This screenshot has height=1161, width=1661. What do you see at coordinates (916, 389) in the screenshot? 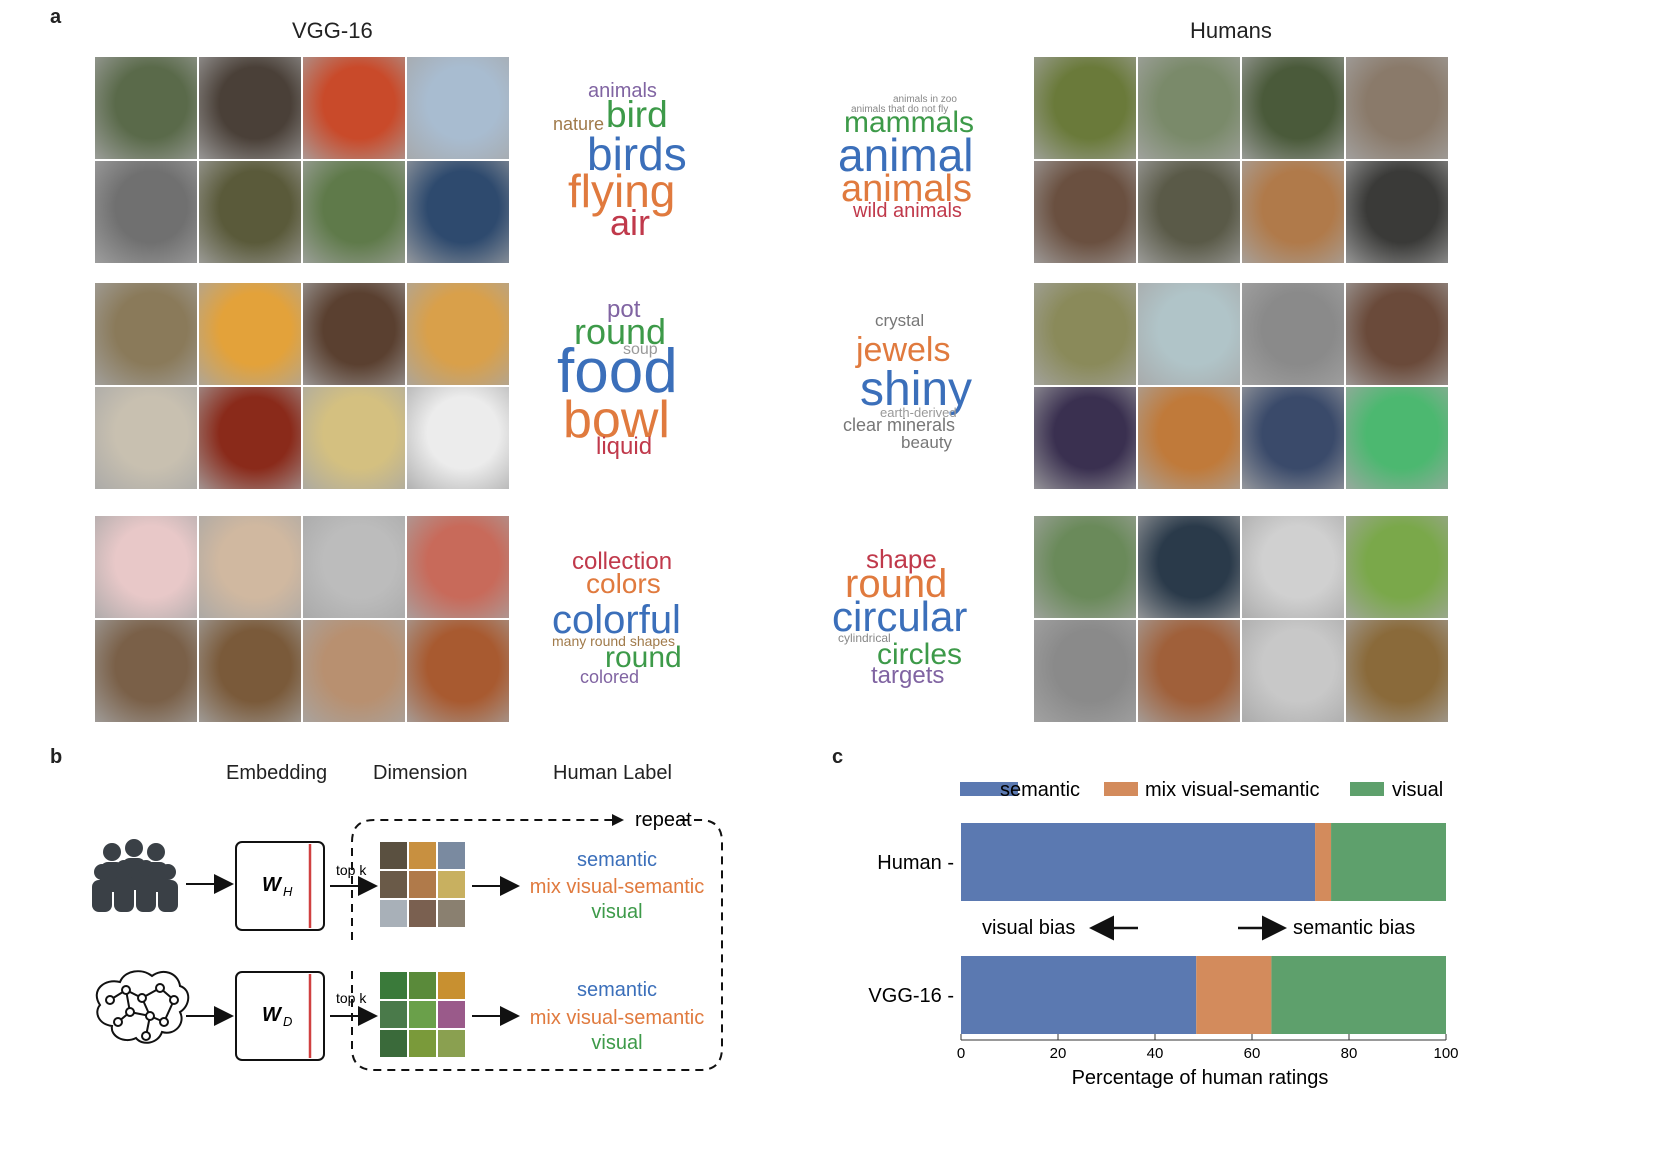
I see `cloud-word: shiny` at bounding box center [916, 389].